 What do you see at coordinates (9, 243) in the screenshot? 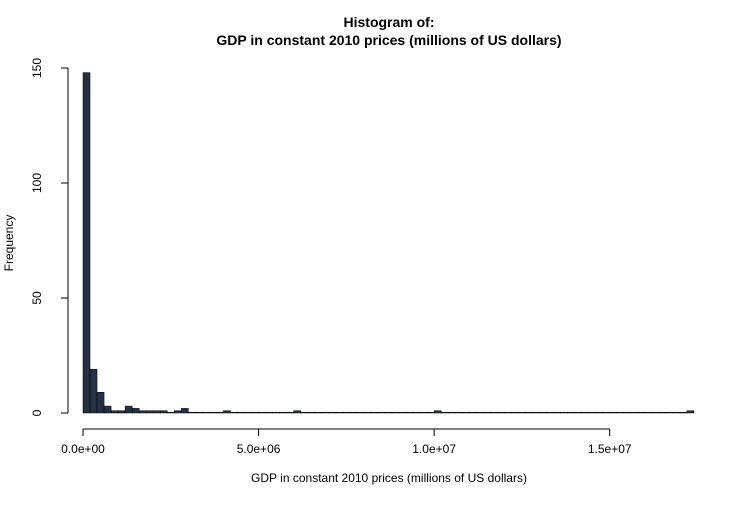
I see `y-axis-label: Frequency` at bounding box center [9, 243].